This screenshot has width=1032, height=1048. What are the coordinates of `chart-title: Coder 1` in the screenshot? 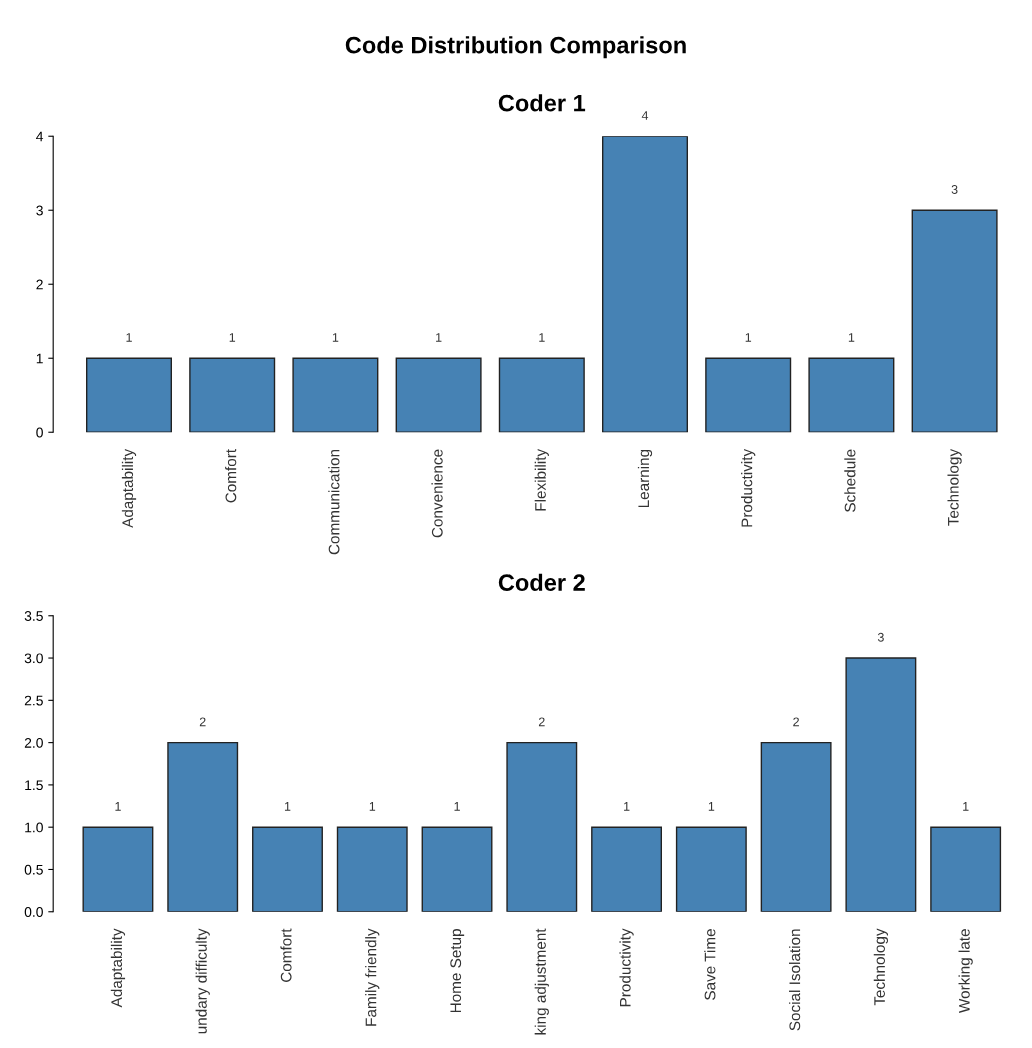 It's located at (542, 103).